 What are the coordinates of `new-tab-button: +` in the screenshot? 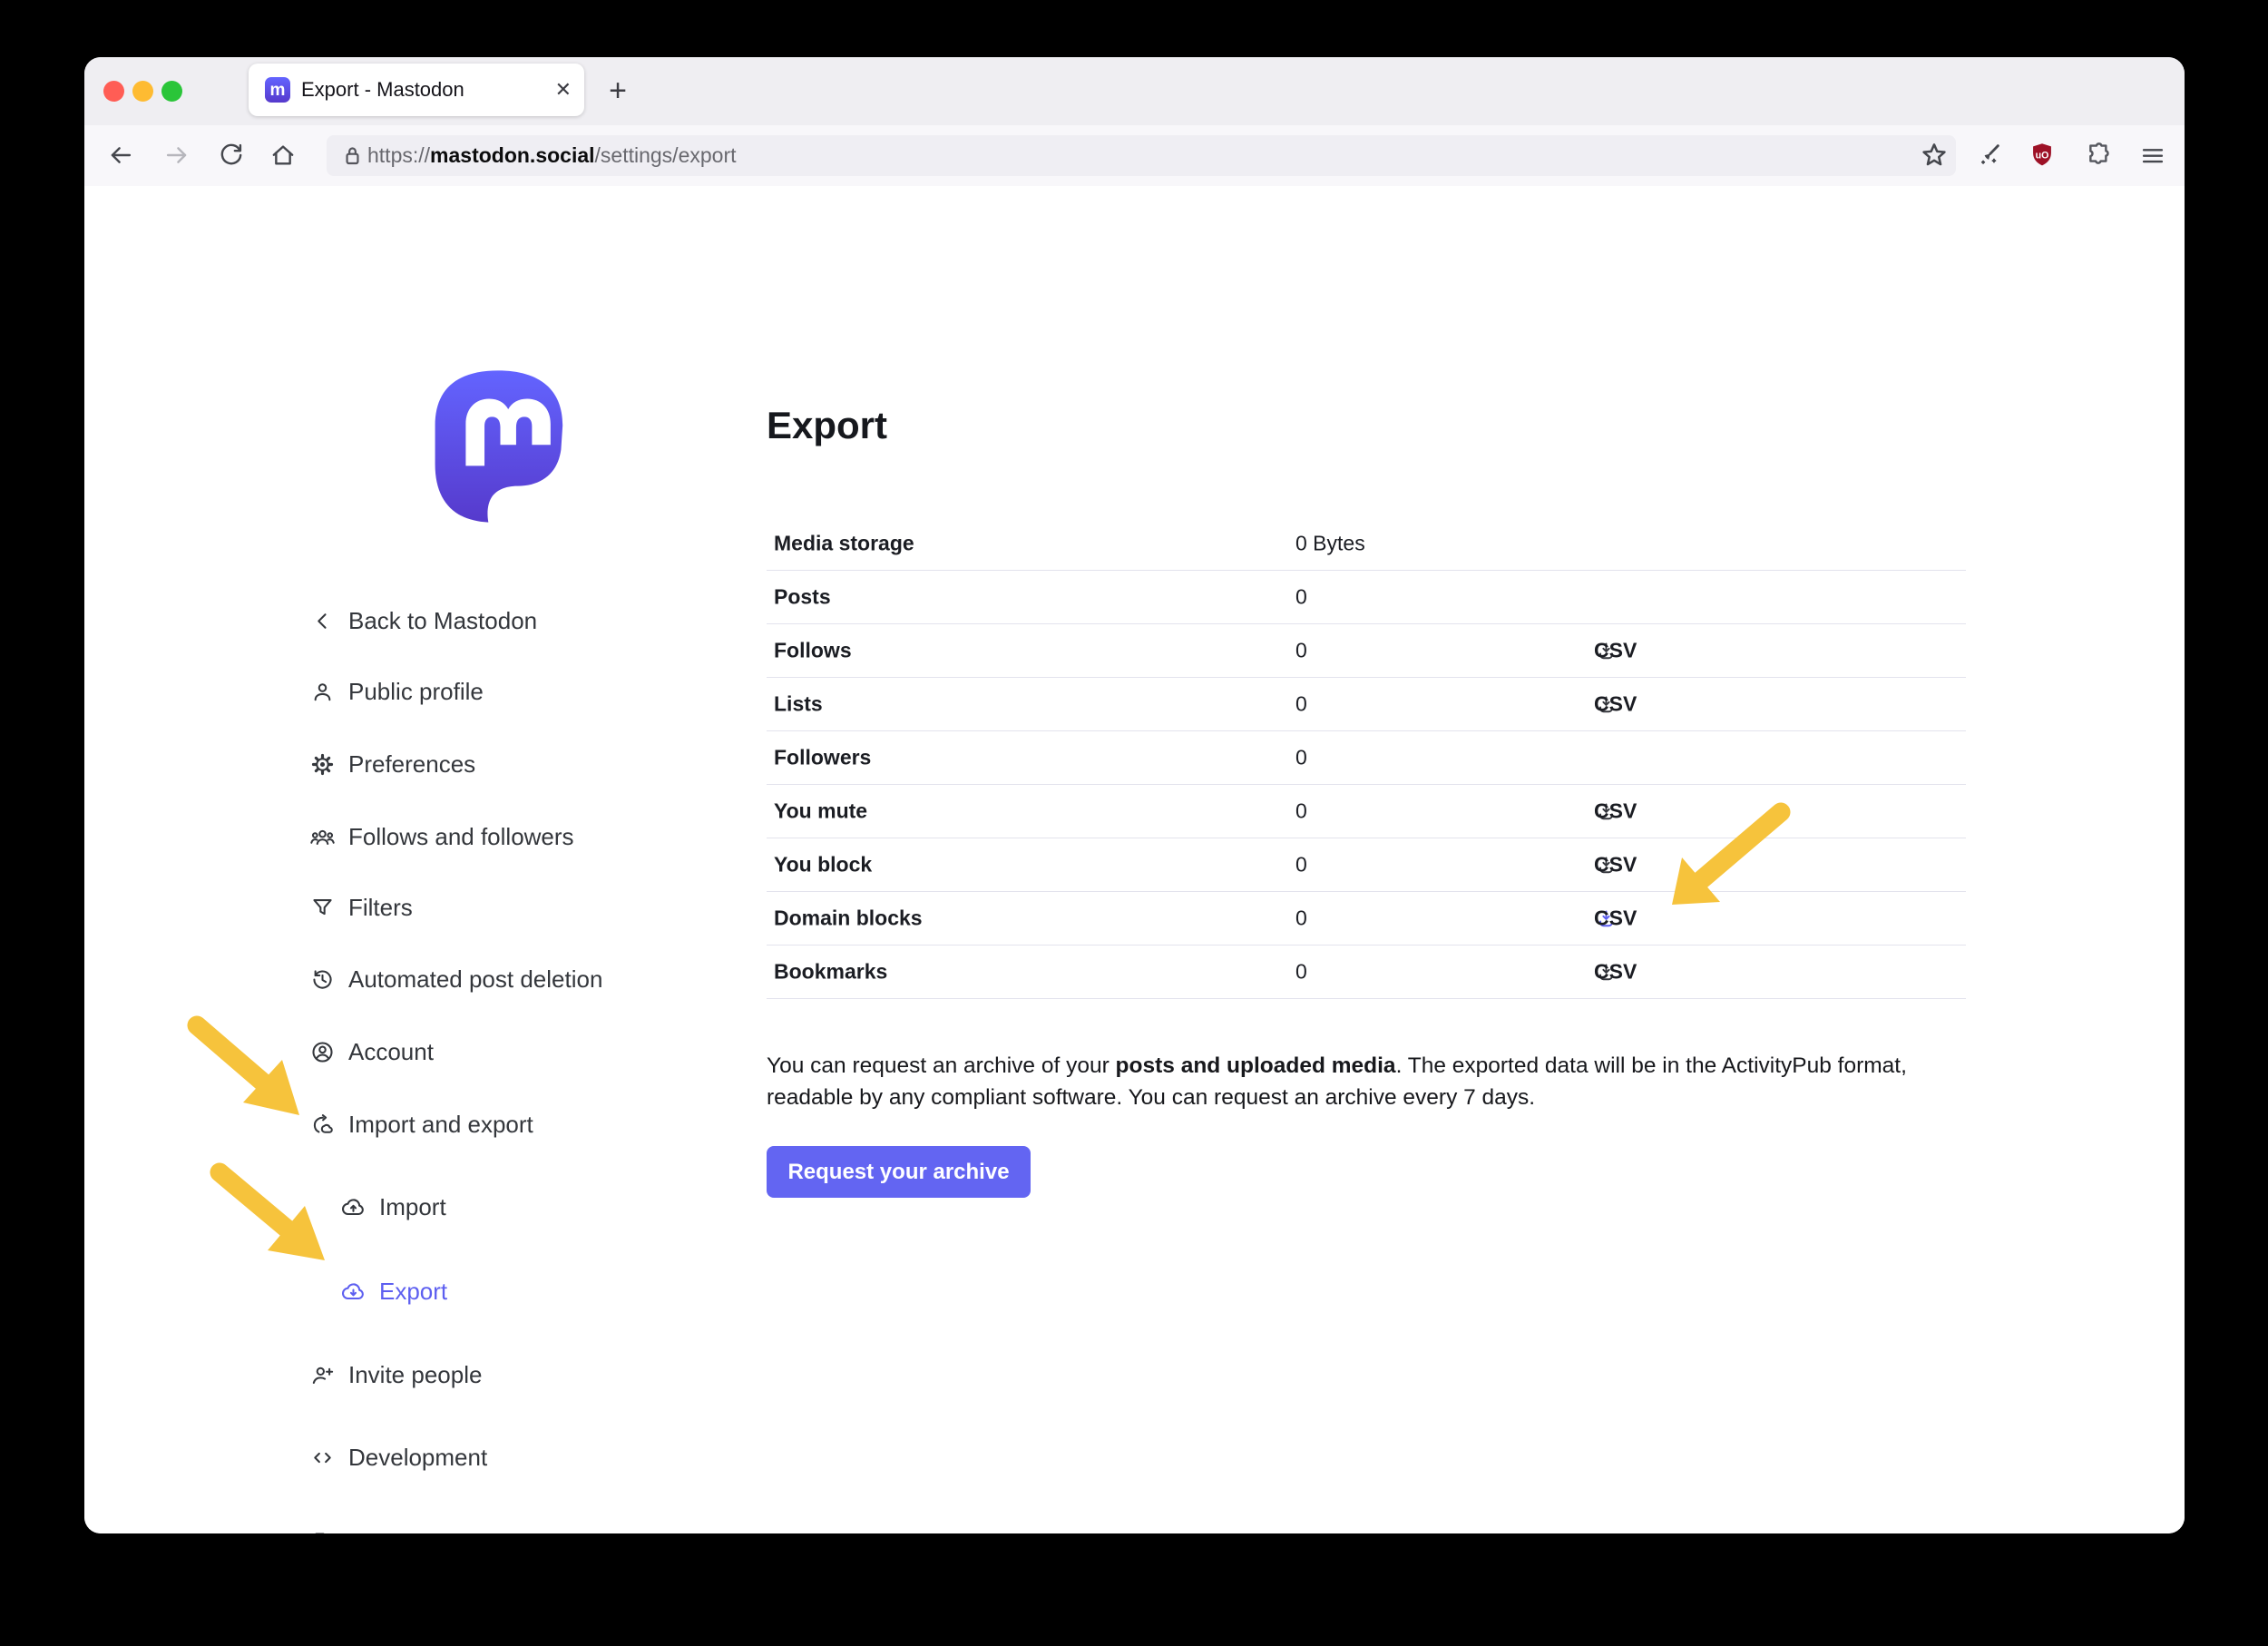 It's located at (618, 91).